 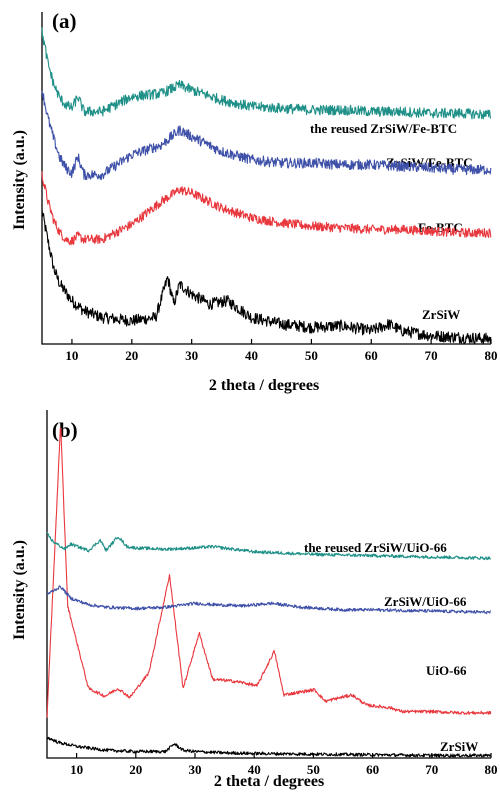 I want to click on panel-a-x-tick-label-70: 70, so click(x=431, y=355).